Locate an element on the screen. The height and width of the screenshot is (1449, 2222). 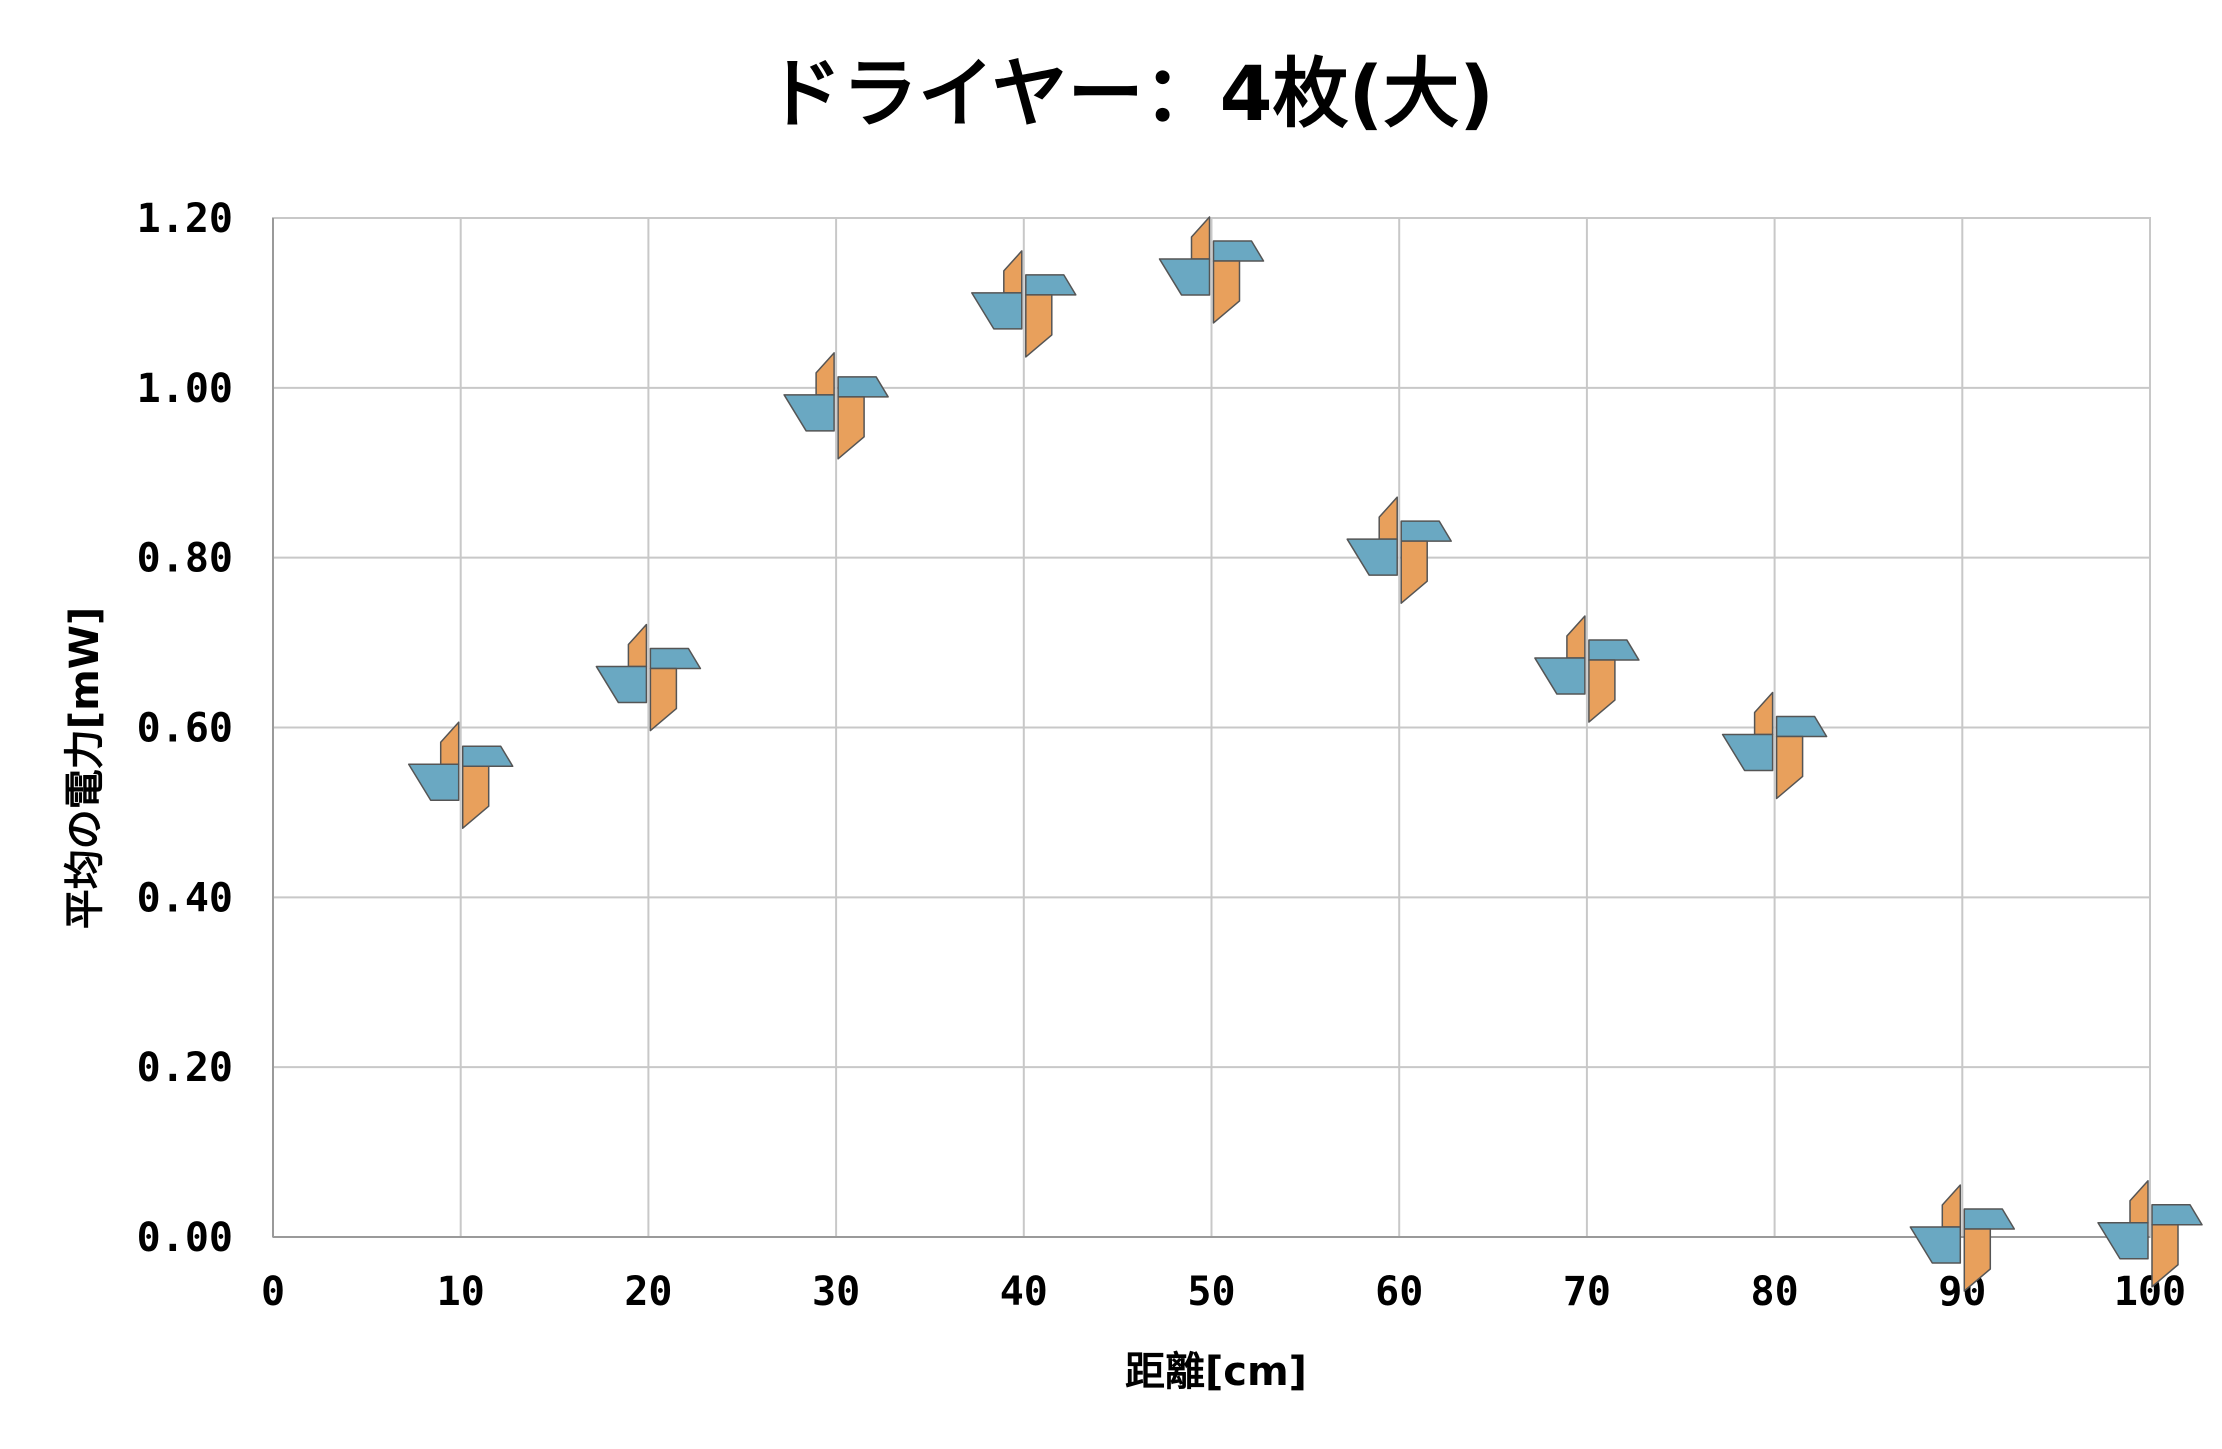
x-tick-label: 10 is located at coordinates (461, 1292).